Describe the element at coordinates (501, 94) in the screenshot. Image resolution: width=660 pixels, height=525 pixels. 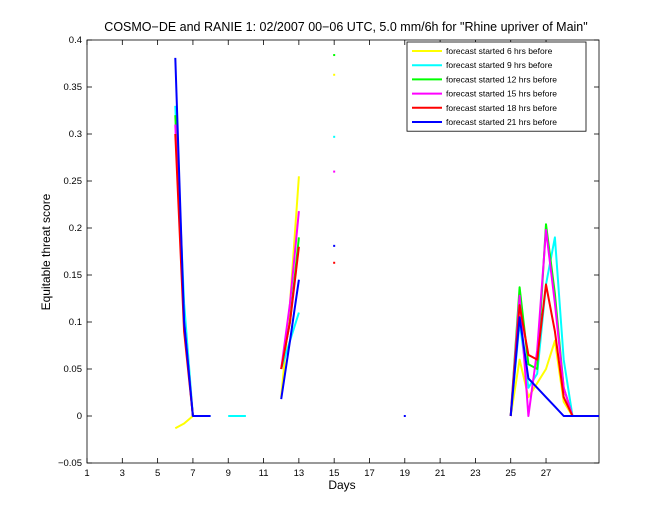
I see `legend-label: forecast started 15 hrs before` at that location.